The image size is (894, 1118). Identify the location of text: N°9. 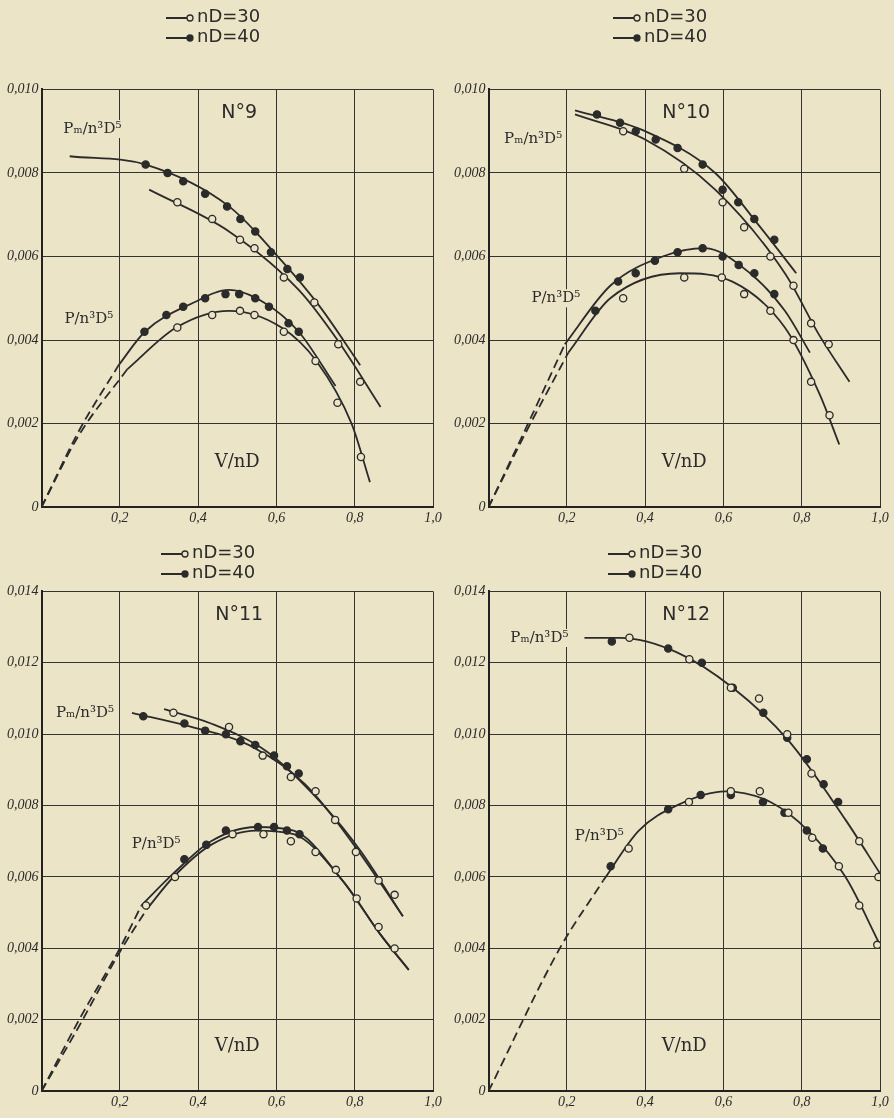
(239, 111).